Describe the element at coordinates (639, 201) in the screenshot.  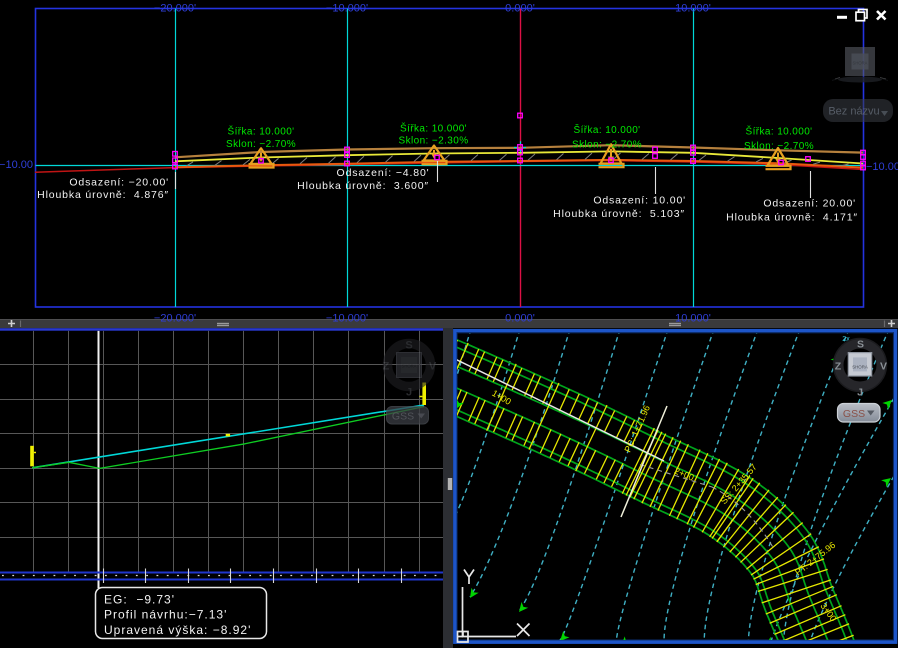
I see `svg-text: Odsazení: 10.00'` at that location.